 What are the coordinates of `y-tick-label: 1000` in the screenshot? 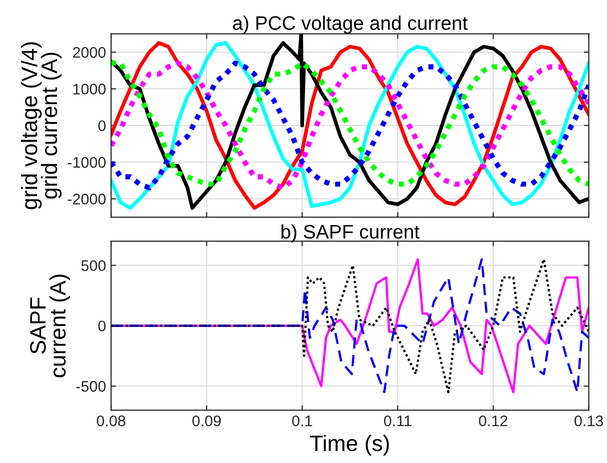 It's located at (89, 89).